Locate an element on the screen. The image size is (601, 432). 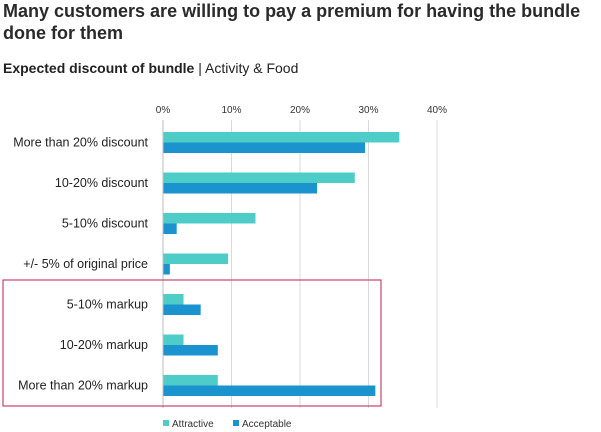
x-tick-label: 20% is located at coordinates (300, 110).